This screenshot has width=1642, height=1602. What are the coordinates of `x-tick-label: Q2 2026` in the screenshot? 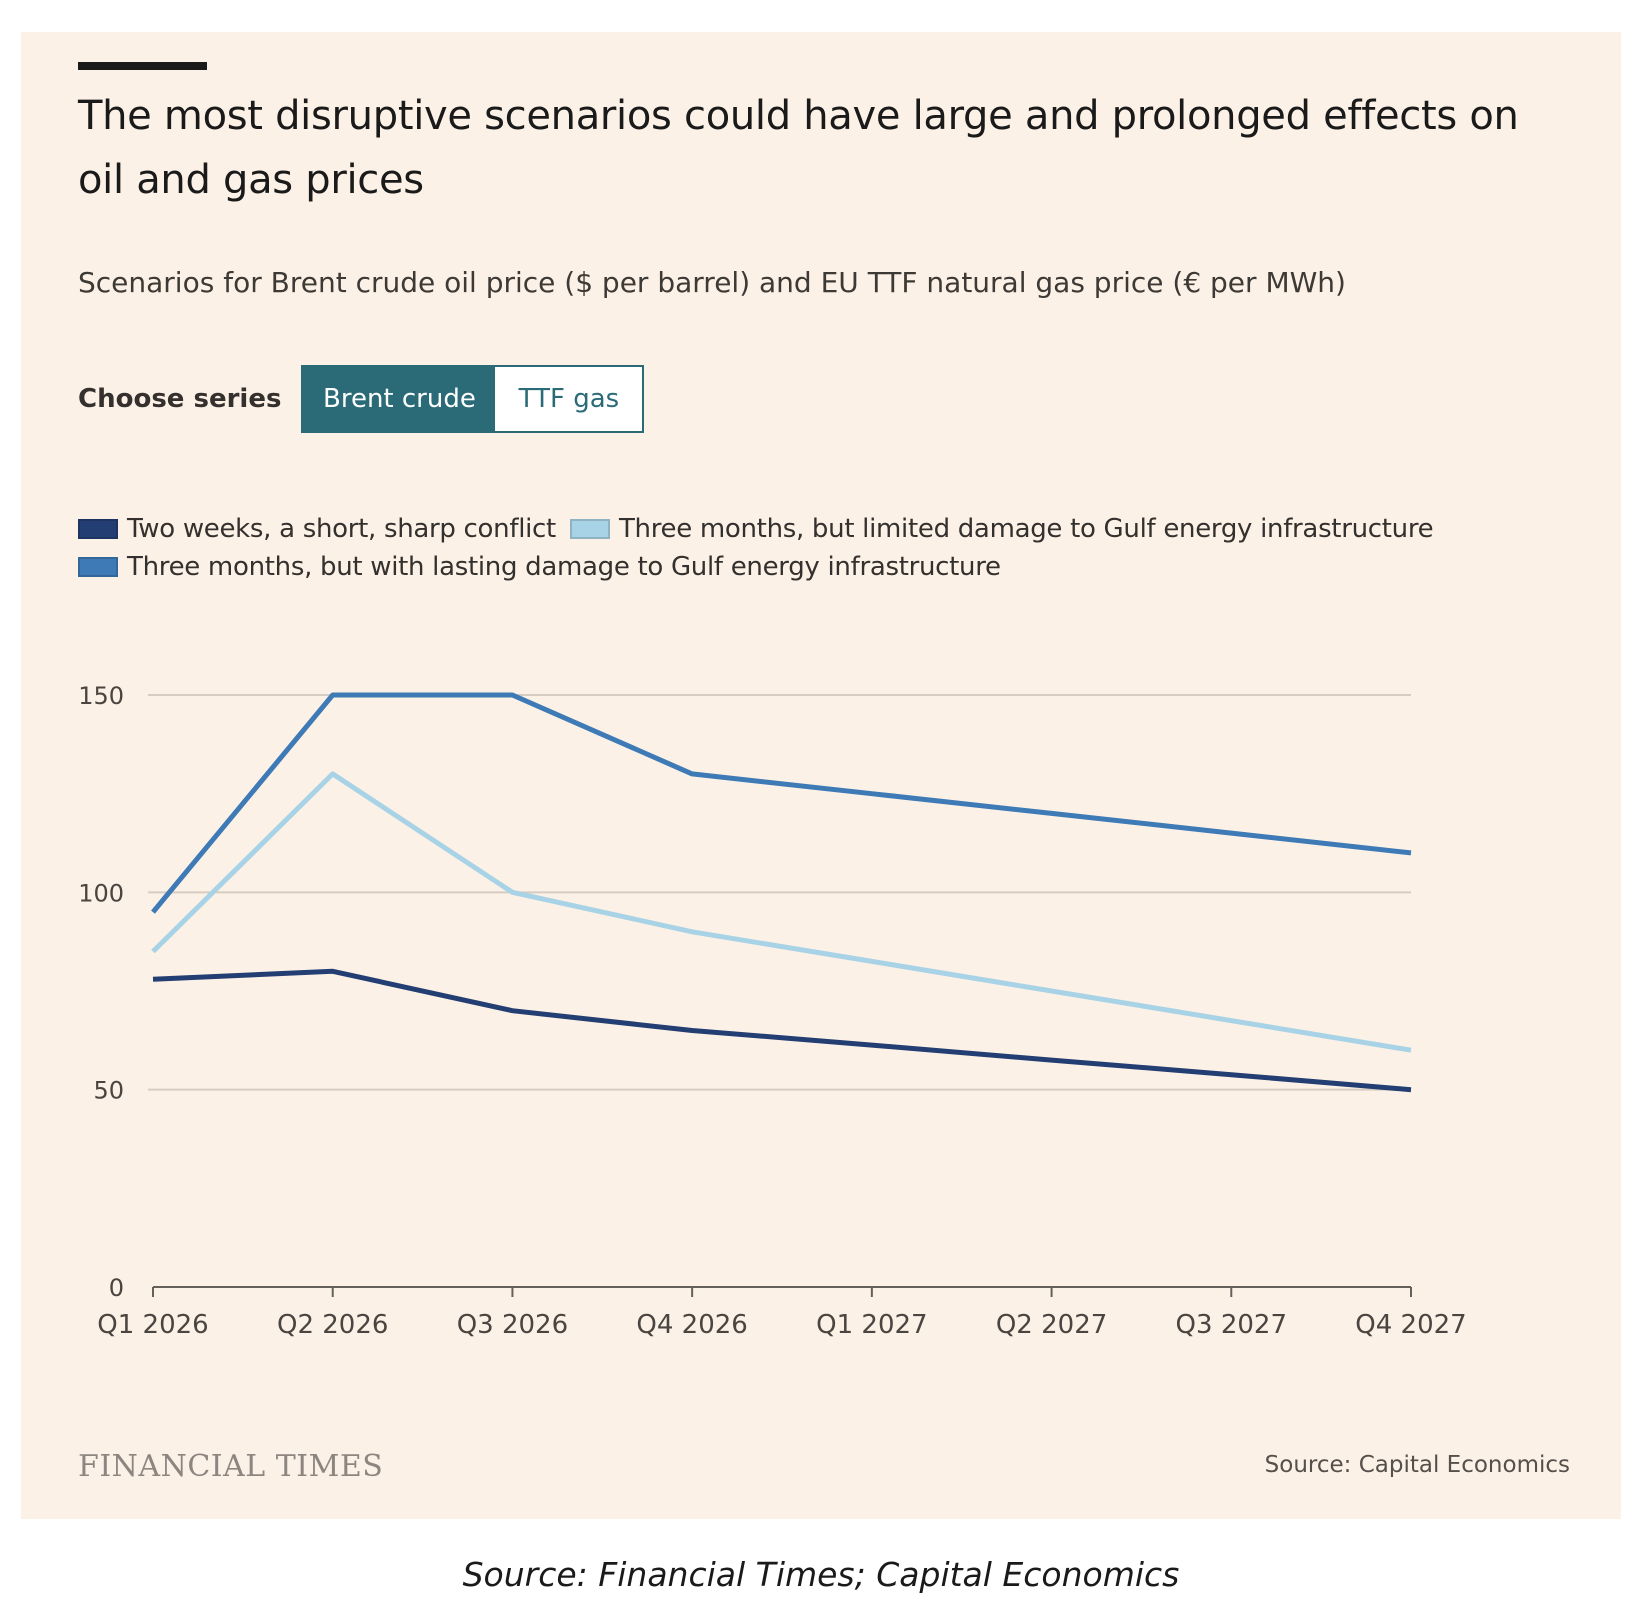 It's located at (332, 1325).